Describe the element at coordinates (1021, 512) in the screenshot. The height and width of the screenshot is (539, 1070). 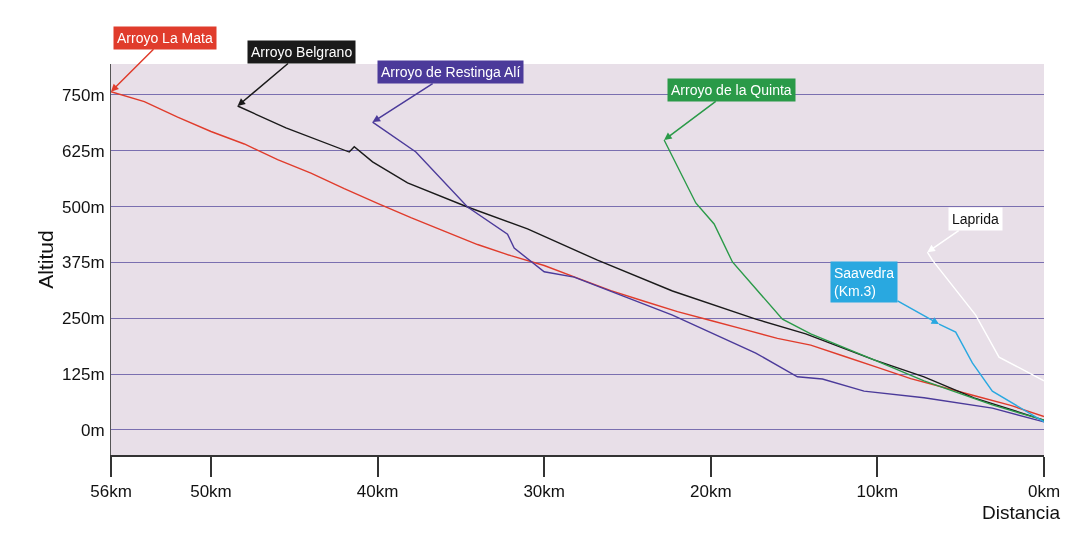
I see `x-axis-title: Distancia` at that location.